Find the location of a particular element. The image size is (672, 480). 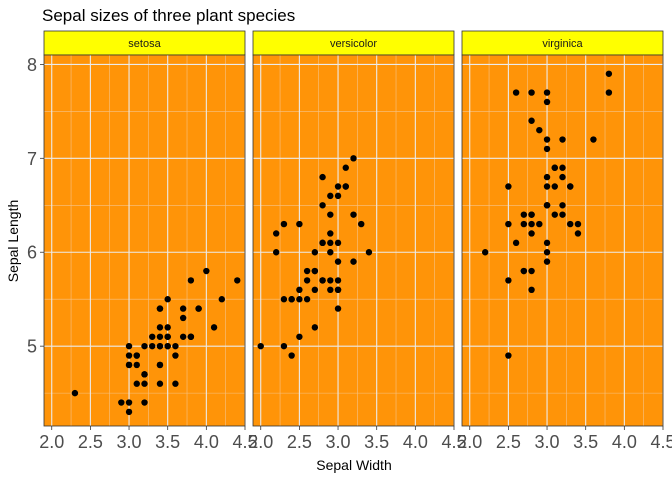

x-tick-label: 3.0 is located at coordinates (338, 442).